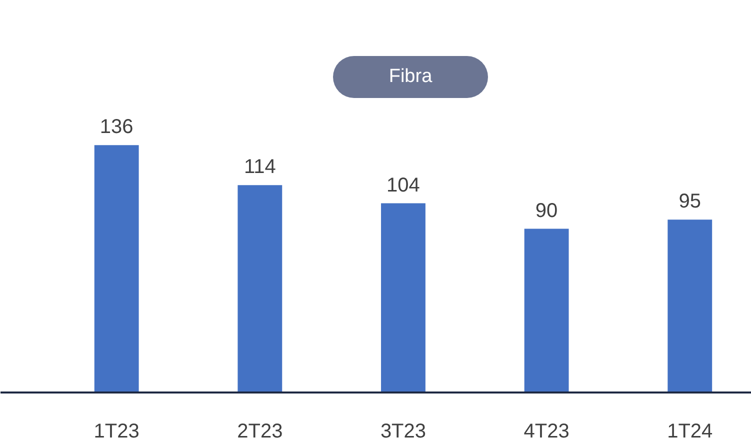 Image resolution: width=751 pixels, height=445 pixels. Describe the element at coordinates (410, 77) in the screenshot. I see `chart-title: Fibra` at that location.